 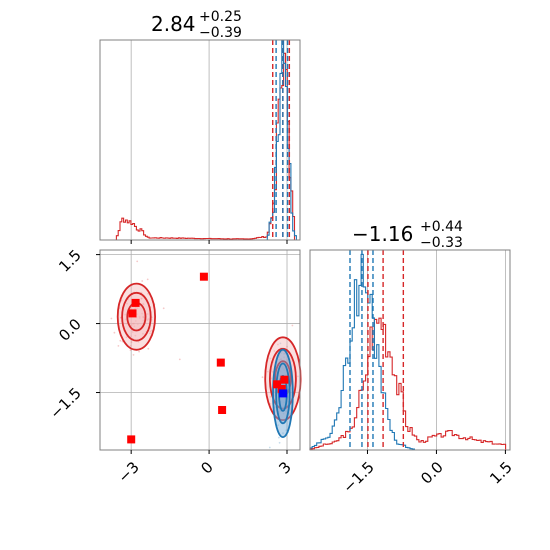 I want to click on joint-y-tick-label-top: 1.5, so click(x=70, y=261).